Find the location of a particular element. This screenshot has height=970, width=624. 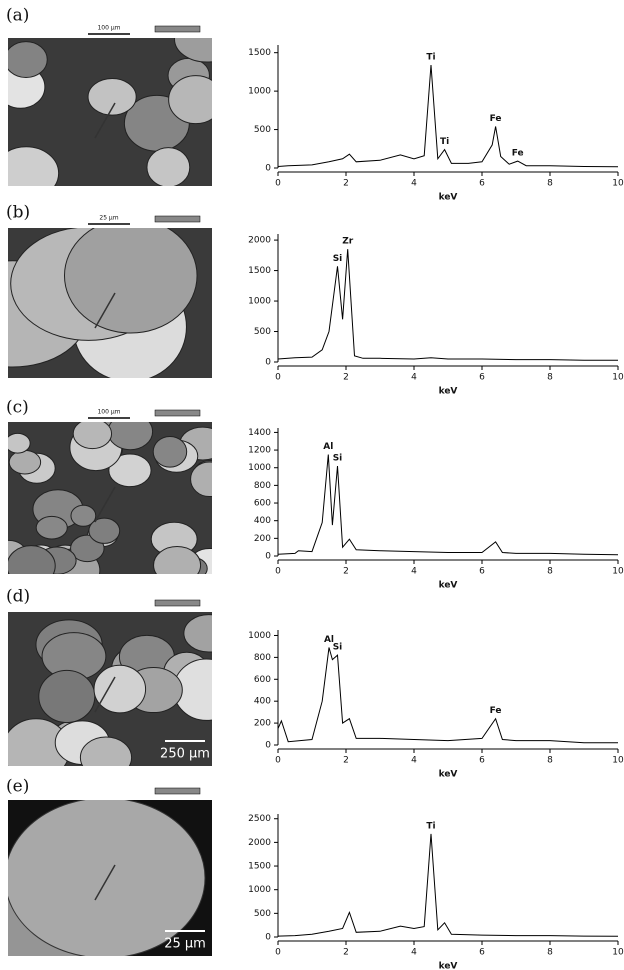

y-tick-label: 600 is located at coordinates (262, 504).